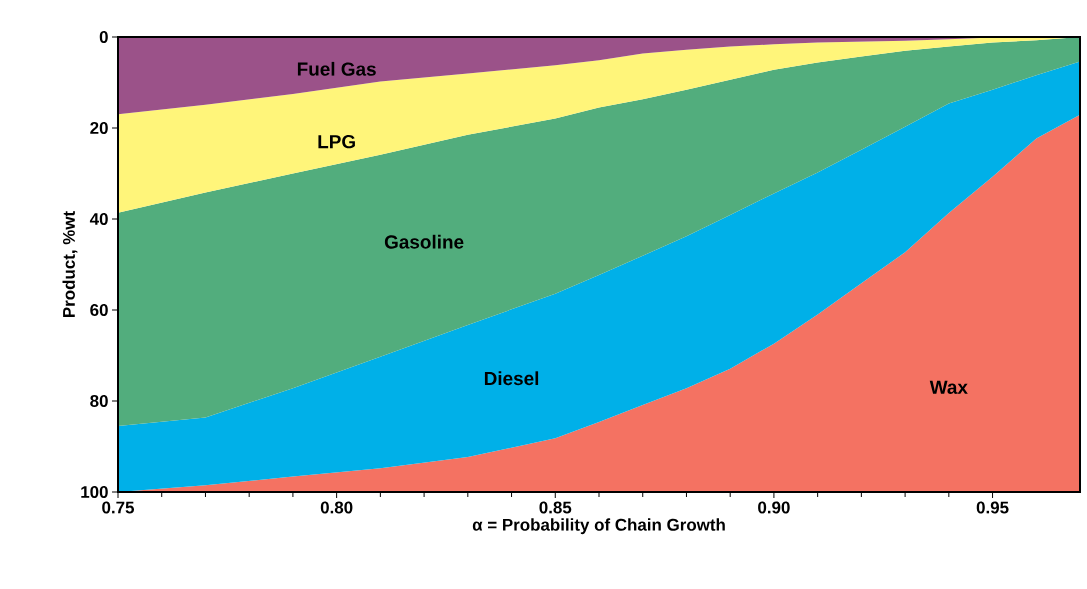  What do you see at coordinates (103, 37) in the screenshot?
I see `y-tick-label: 0` at bounding box center [103, 37].